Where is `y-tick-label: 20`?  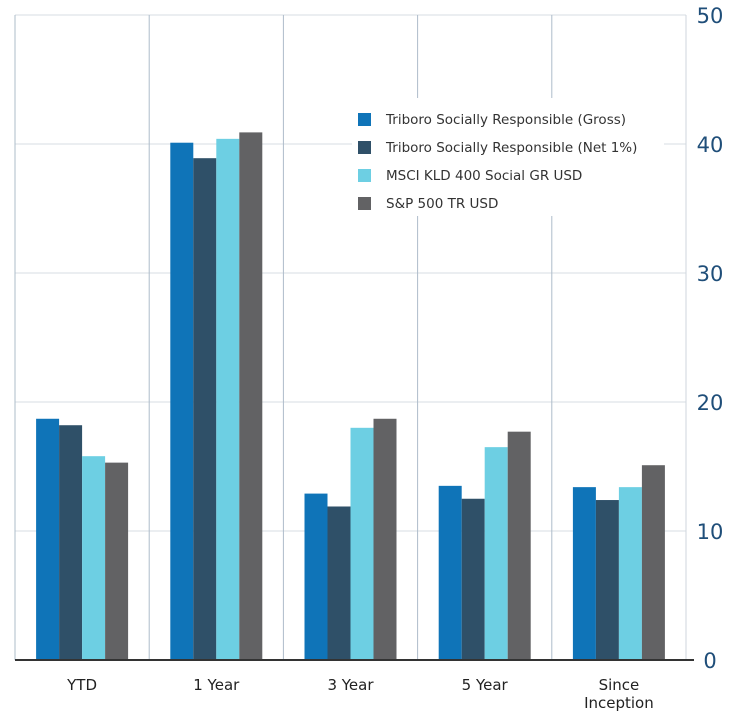 y-tick-label: 20 is located at coordinates (710, 403).